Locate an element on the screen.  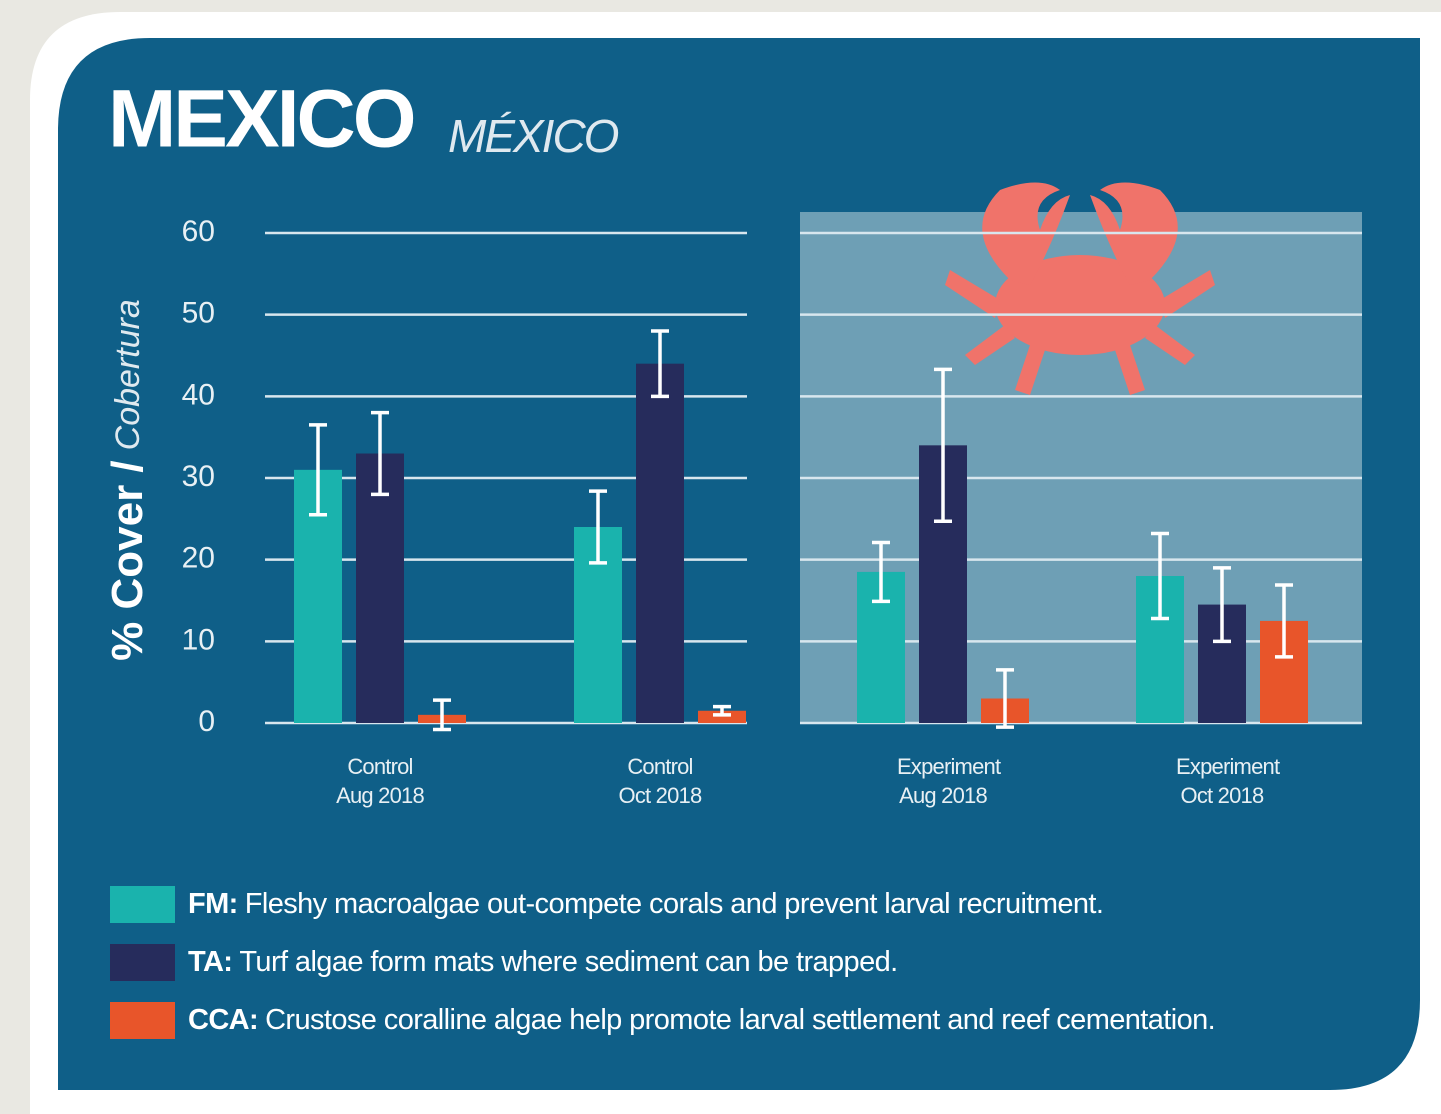
x-tick-label: Control Oct 2018 is located at coordinates (660, 781).